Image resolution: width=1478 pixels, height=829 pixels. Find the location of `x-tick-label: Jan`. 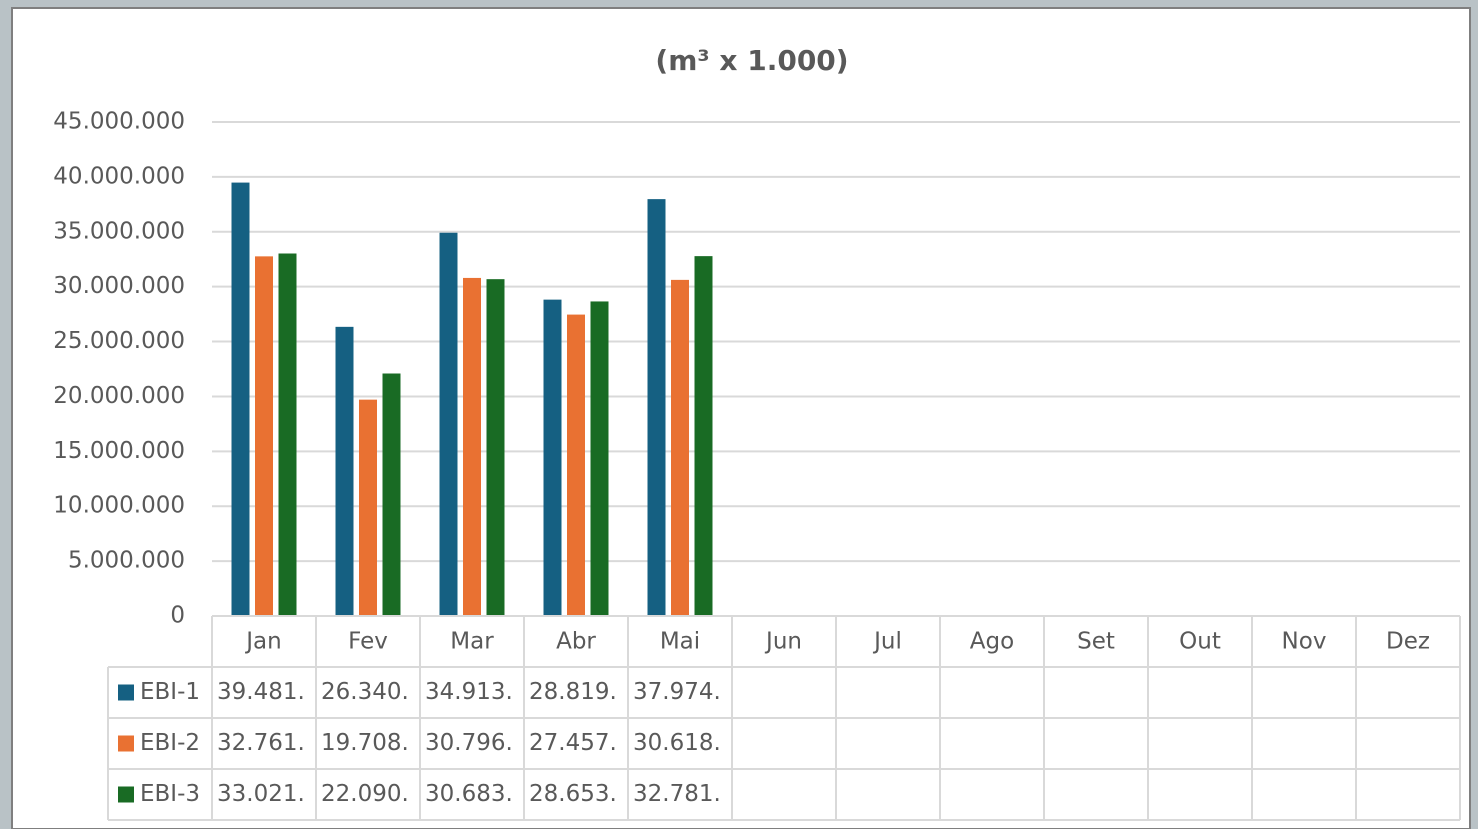

x-tick-label: Jan is located at coordinates (262, 642).